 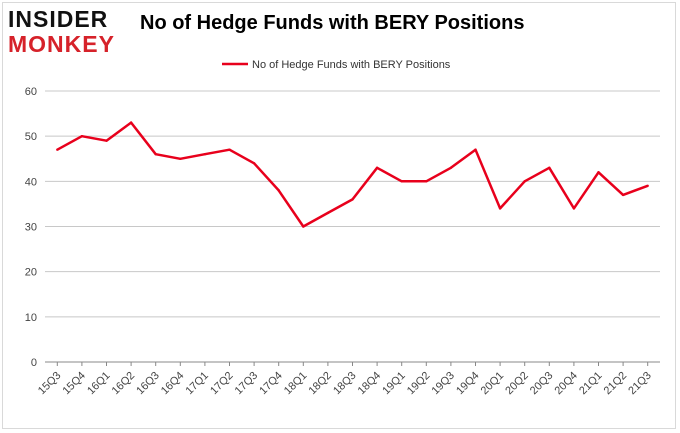 I want to click on x-tick-label: 20Q2, so click(x=517, y=384).